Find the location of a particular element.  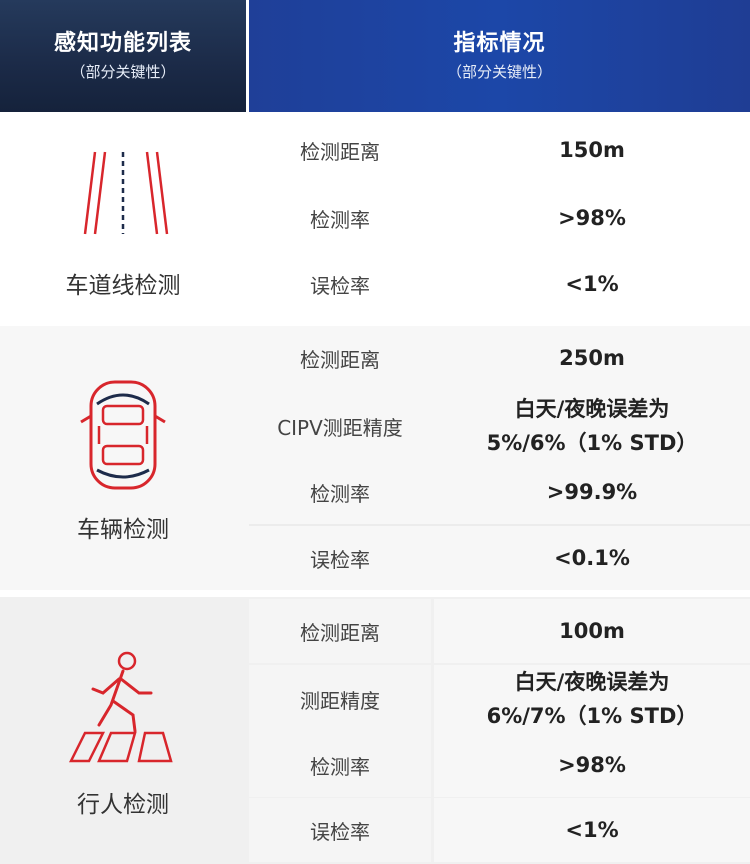

category-label: 车辆检测 is located at coordinates (123, 530).